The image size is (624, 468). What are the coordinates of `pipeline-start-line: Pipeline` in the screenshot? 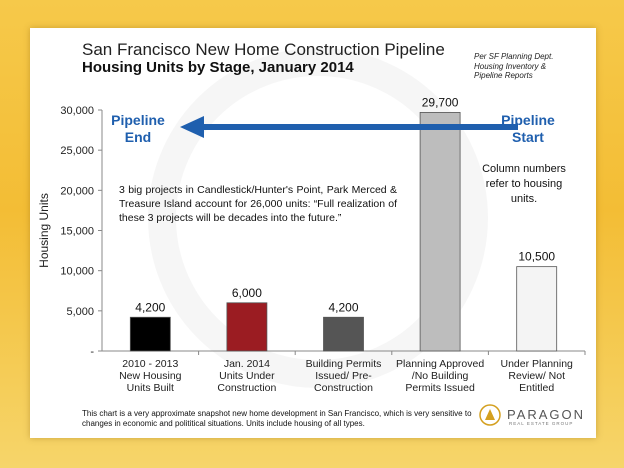 It's located at (528, 120).